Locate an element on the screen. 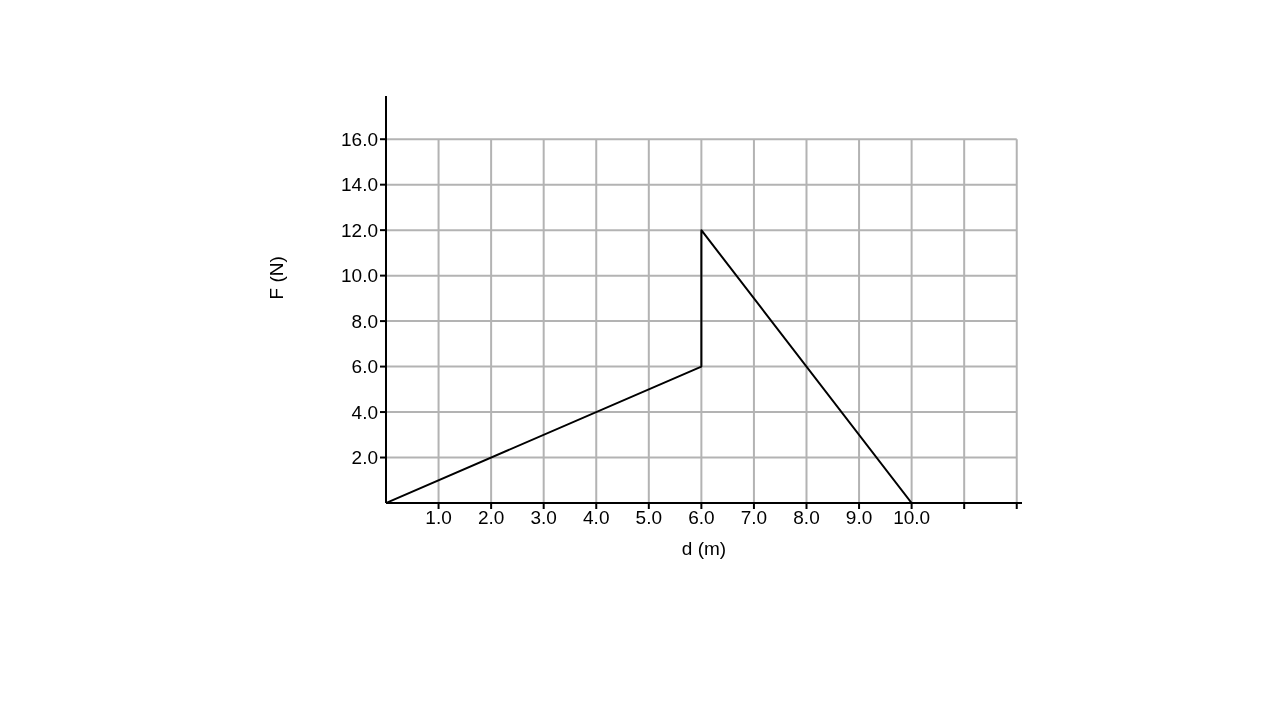 The image size is (1280, 720). x-tick-label: 8.0 is located at coordinates (806, 518).